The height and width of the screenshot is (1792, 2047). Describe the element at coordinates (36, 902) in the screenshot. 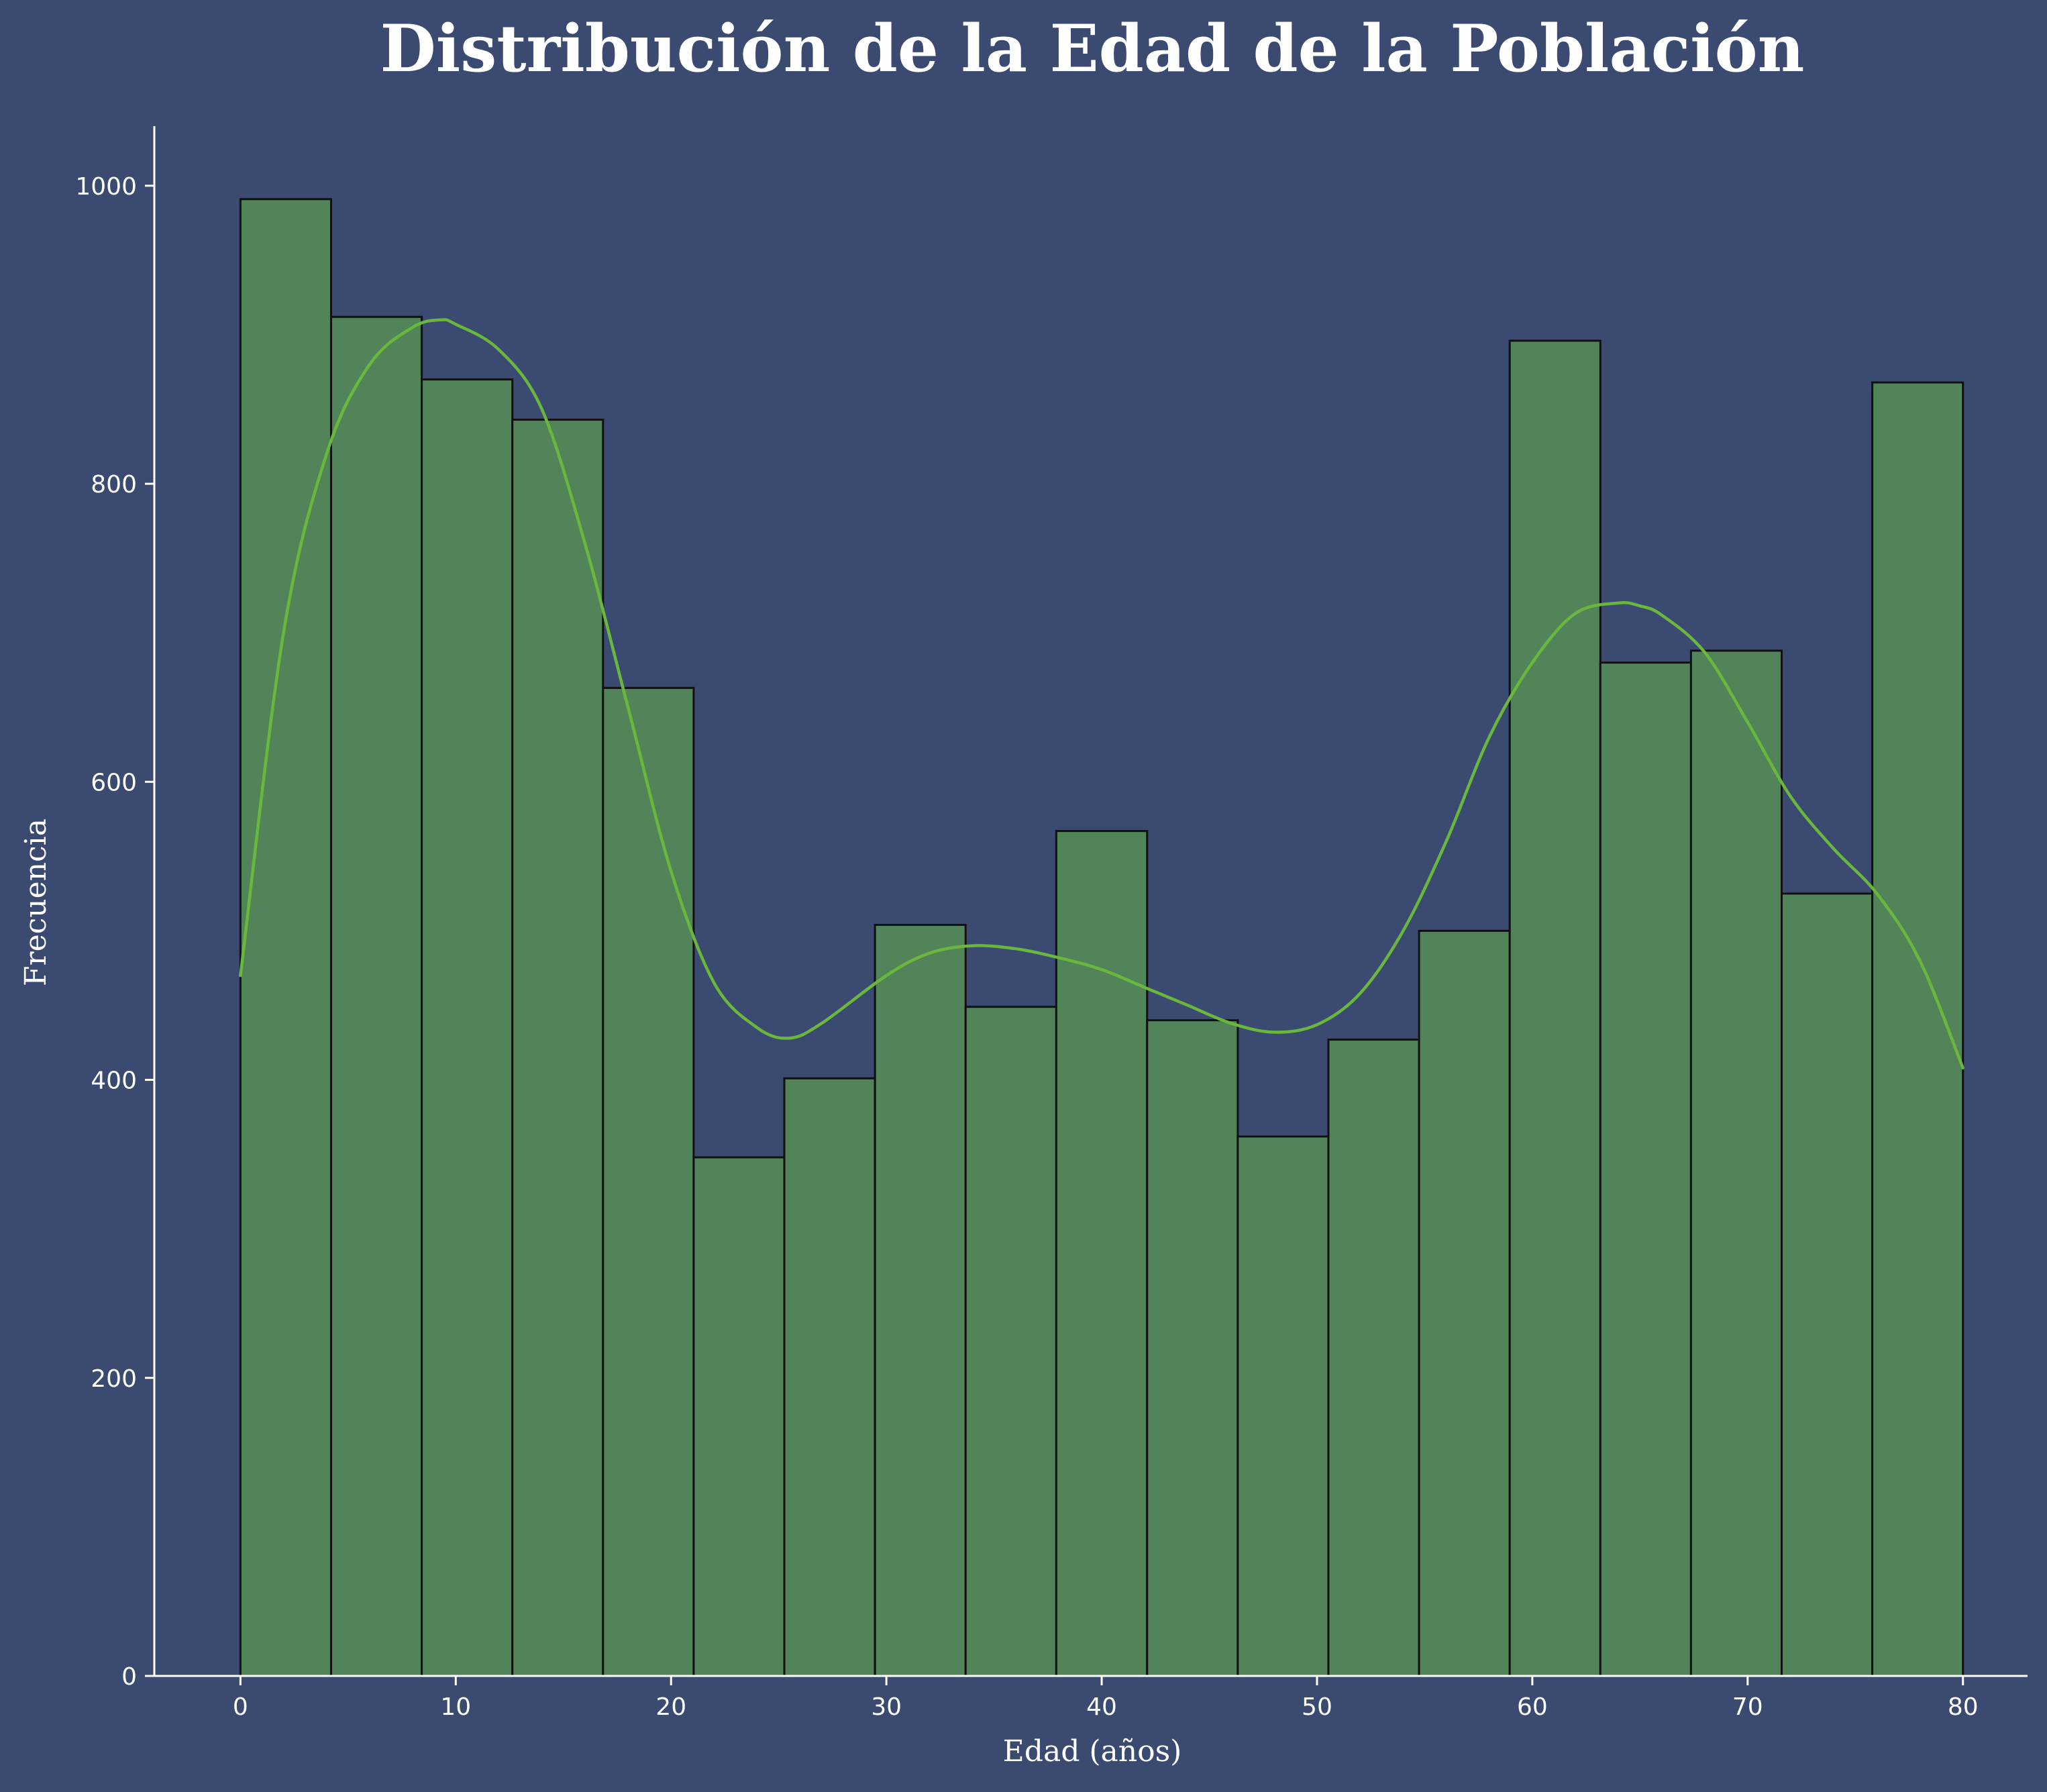

I see `y-axis-label: Frecuencia` at that location.